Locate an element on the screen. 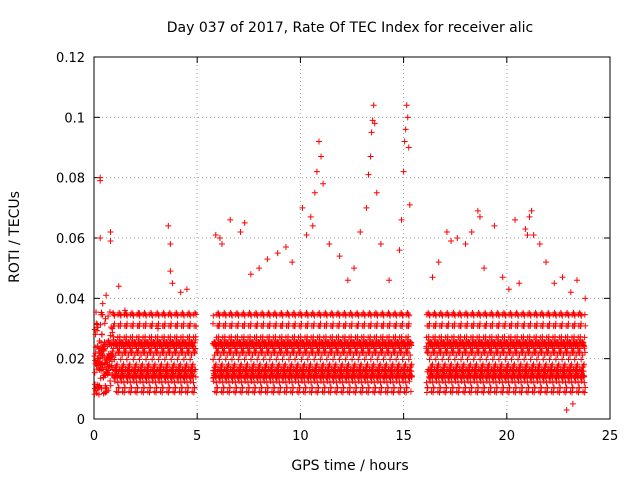  y-tick-label: 0.12 is located at coordinates (70, 58).